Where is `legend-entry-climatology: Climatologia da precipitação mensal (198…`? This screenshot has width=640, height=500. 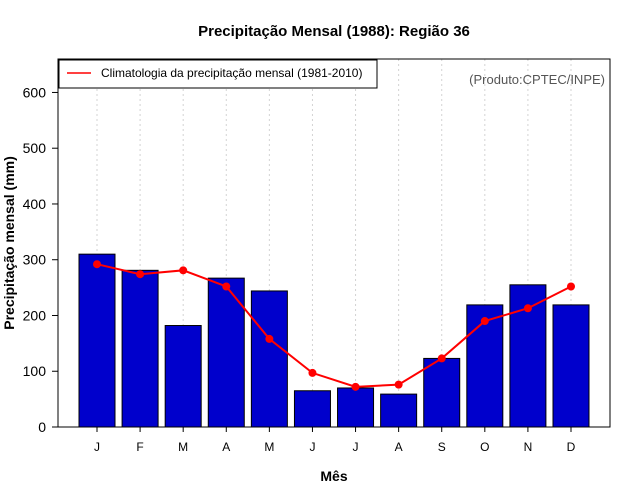
legend-entry-climatology: Climatologia da precipitação mensal (198… is located at coordinates (231, 73).